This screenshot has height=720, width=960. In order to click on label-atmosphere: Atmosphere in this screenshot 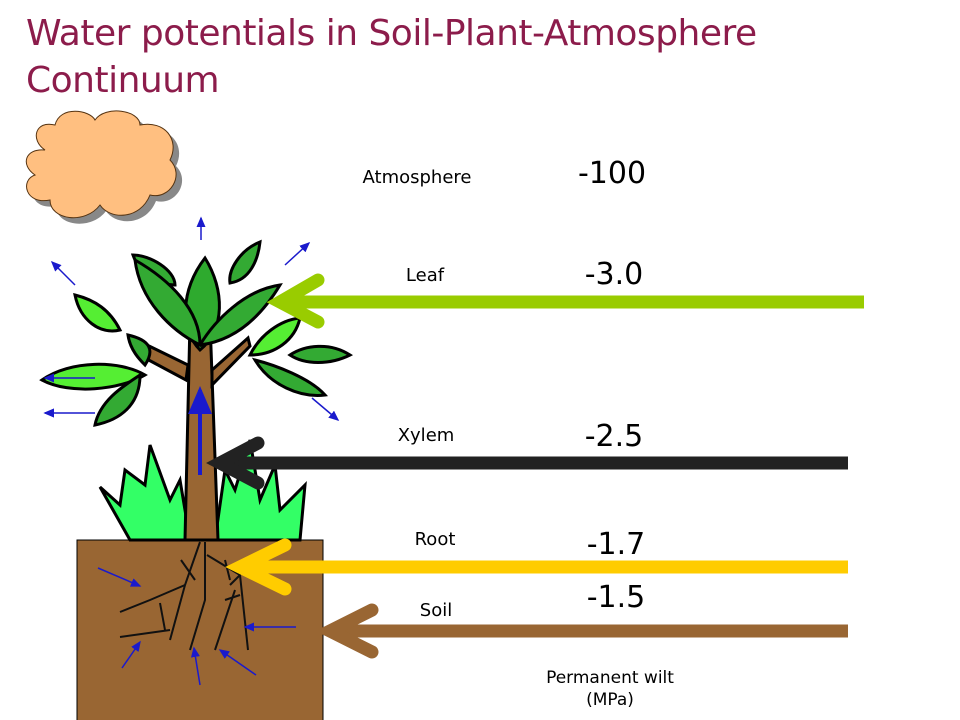, I will do `click(417, 177)`.